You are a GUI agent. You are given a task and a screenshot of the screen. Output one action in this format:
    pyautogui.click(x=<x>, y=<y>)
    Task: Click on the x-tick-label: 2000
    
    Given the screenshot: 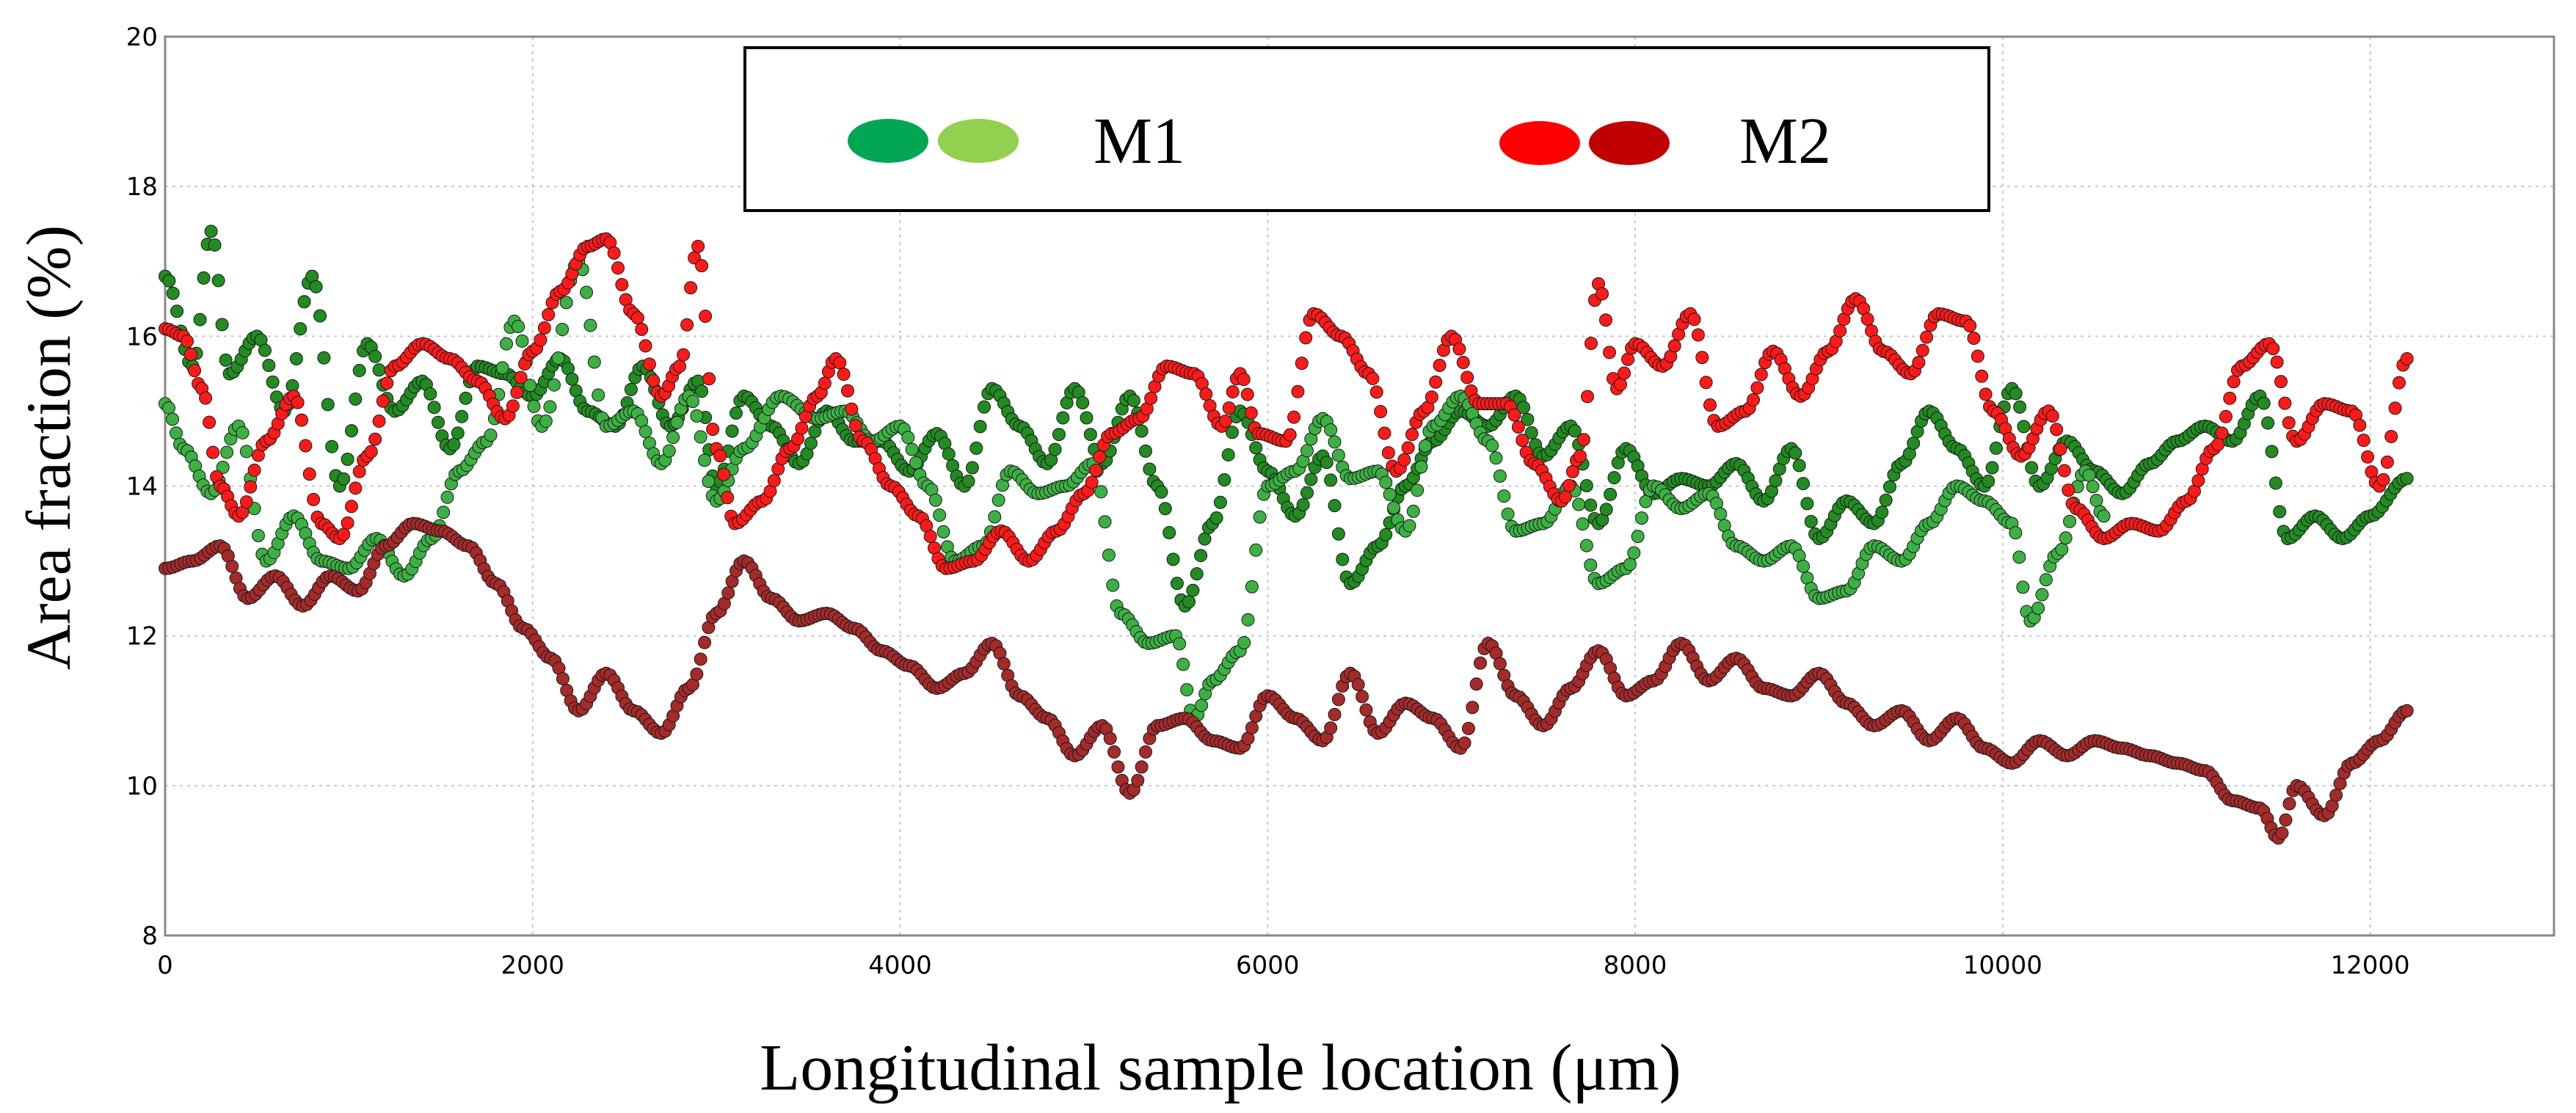 What is the action you would take?
    pyautogui.click(x=533, y=966)
    